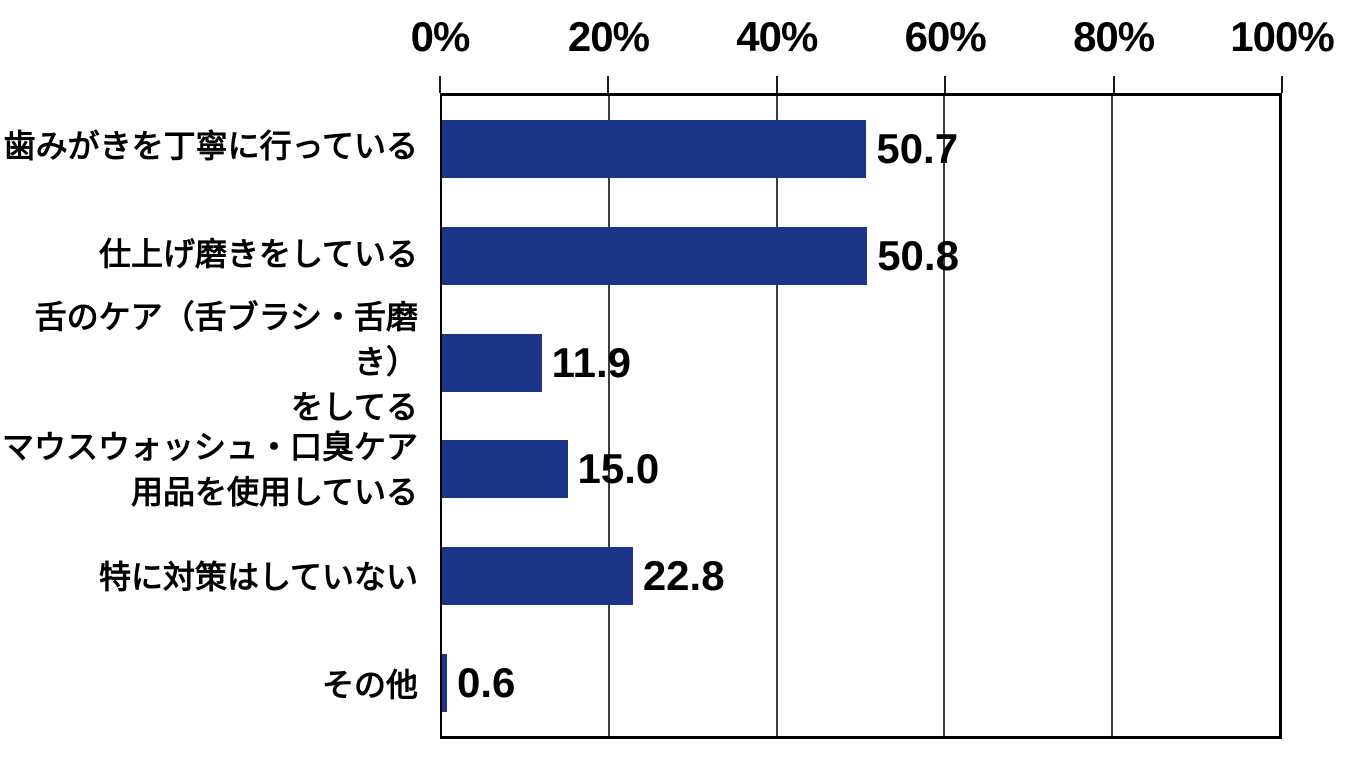  What do you see at coordinates (777, 36) in the screenshot?
I see `x-tick-label: 40%` at bounding box center [777, 36].